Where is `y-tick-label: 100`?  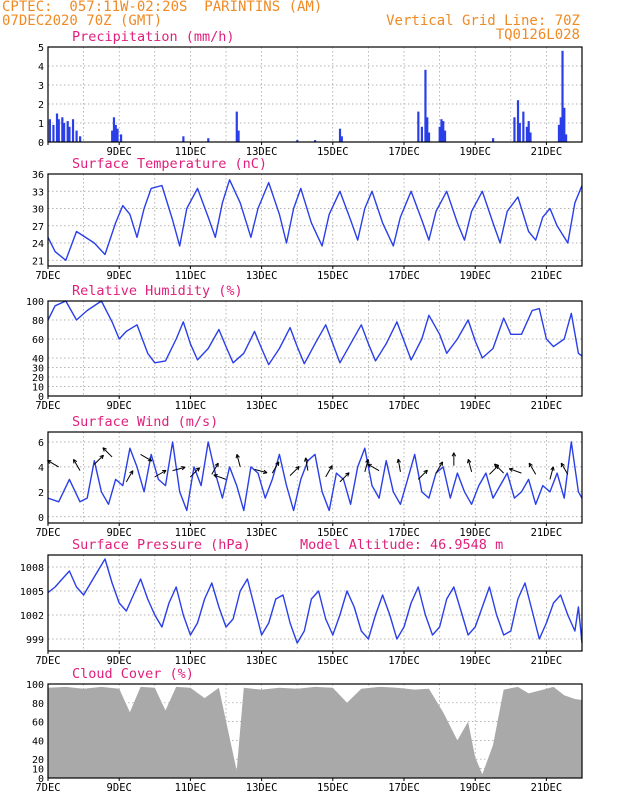 y-tick-label: 100 is located at coordinates (35, 685).